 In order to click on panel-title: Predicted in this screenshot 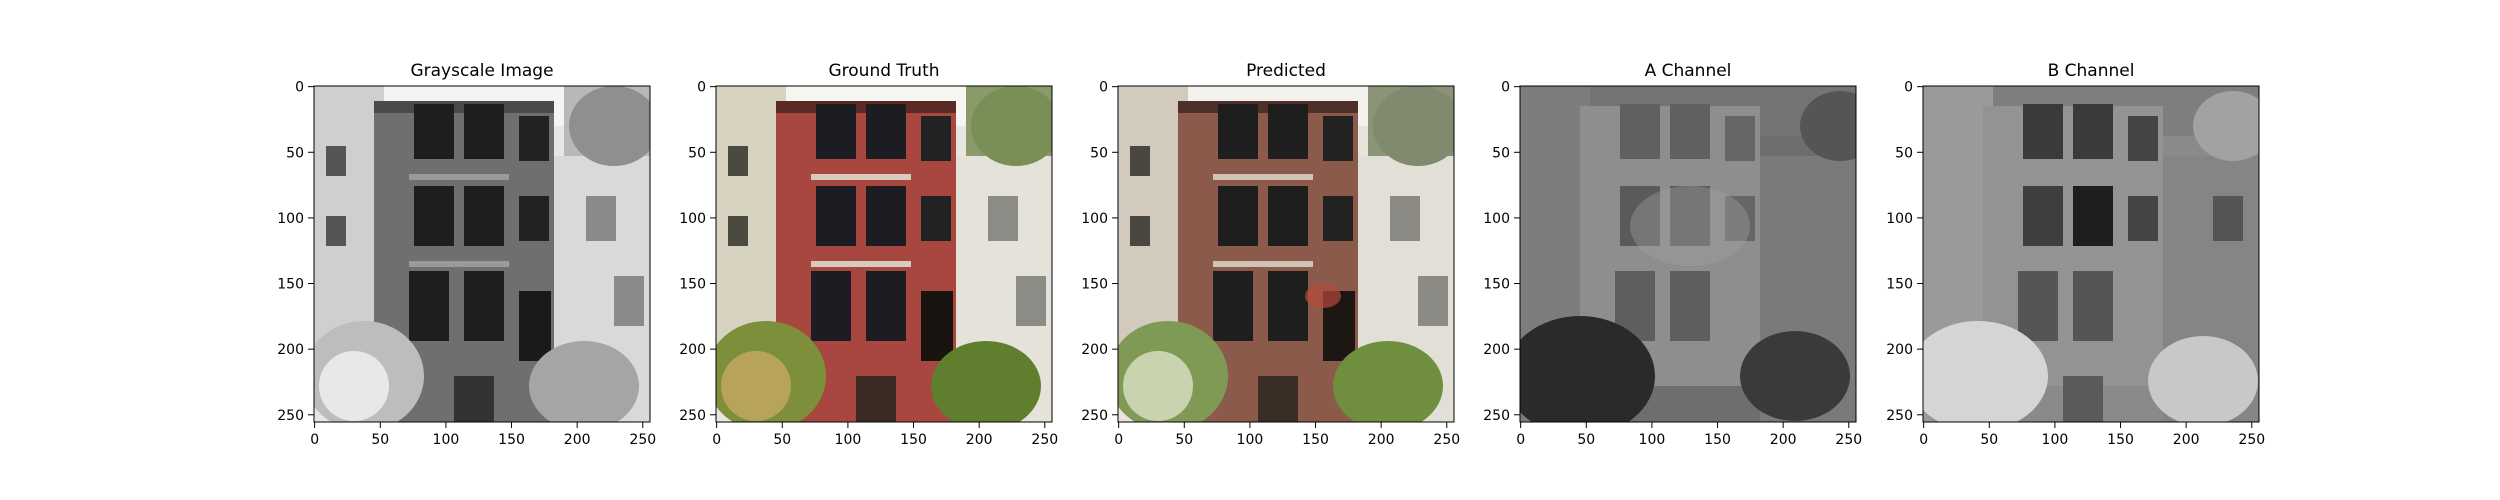, I will do `click(1286, 71)`.